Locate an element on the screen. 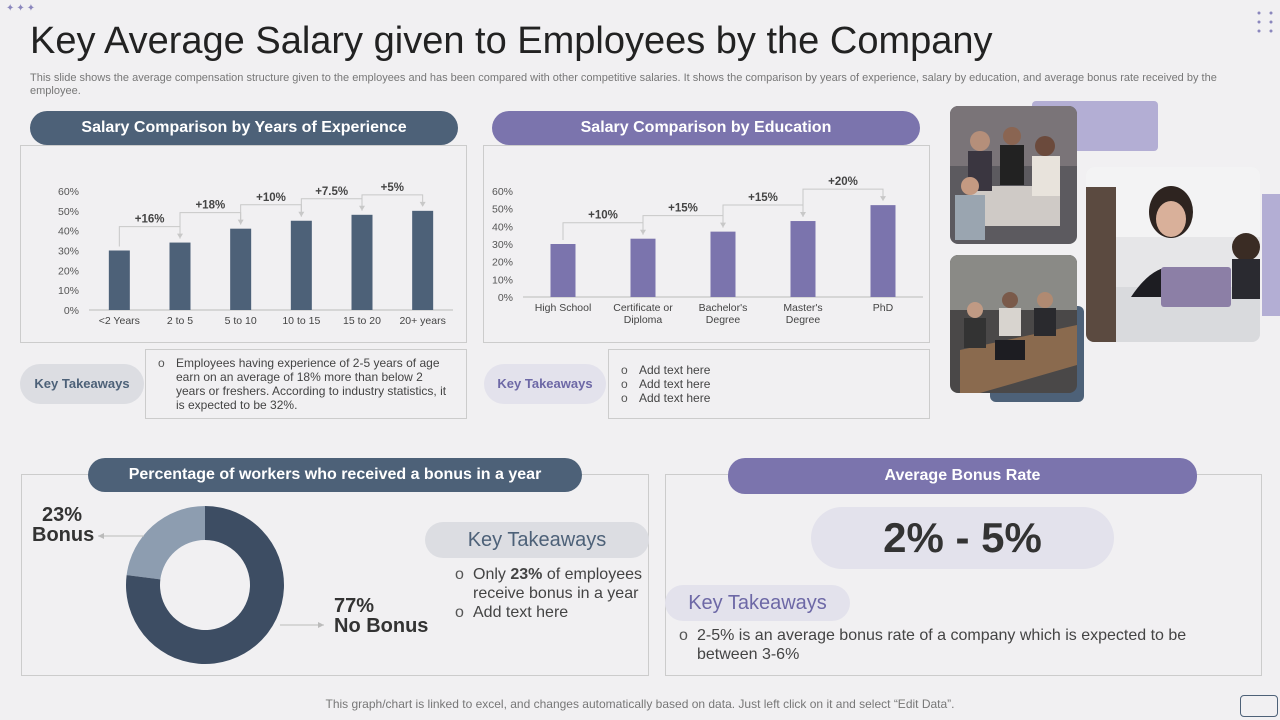 The width and height of the screenshot is (1280, 720). bonus-text: Bonus is located at coordinates (63, 535).